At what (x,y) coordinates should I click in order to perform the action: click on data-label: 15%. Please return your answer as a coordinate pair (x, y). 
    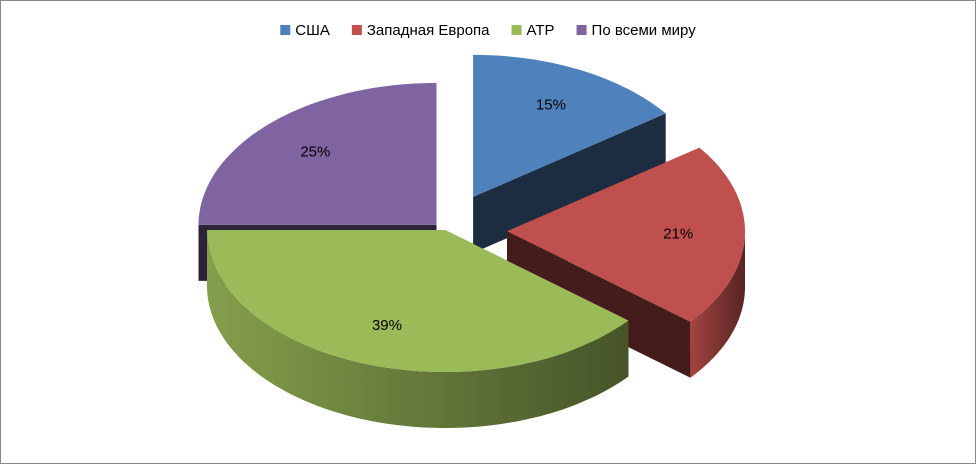
    Looking at the image, I should click on (551, 105).